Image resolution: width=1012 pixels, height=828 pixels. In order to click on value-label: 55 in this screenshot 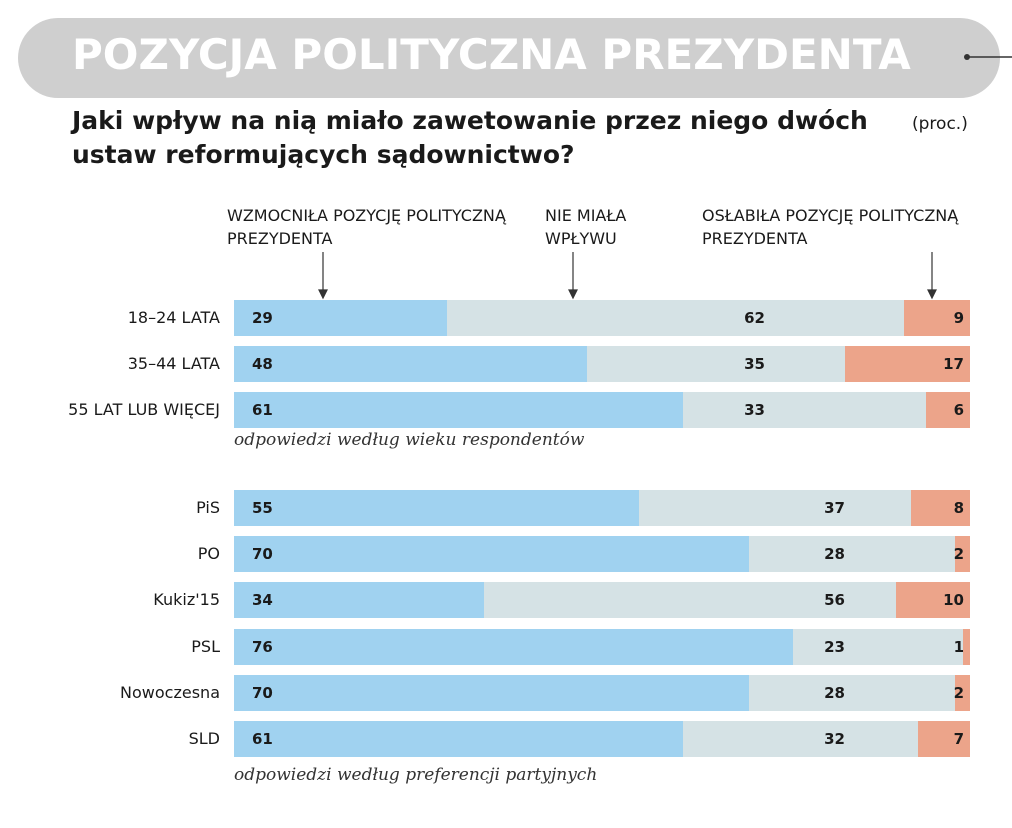, I will do `click(262, 508)`.